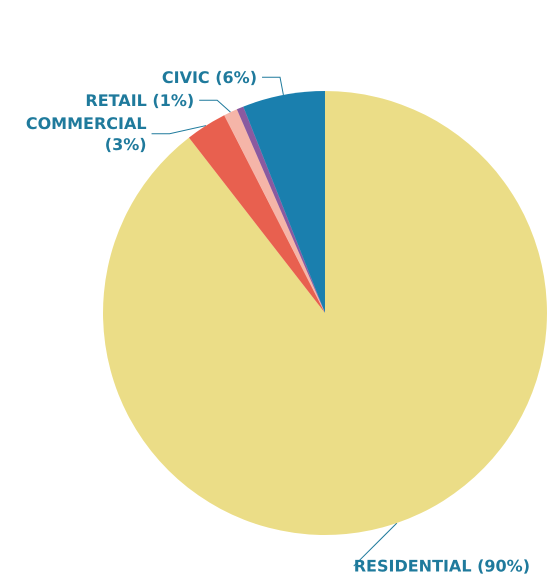 This screenshot has width=554, height=581. Describe the element at coordinates (210, 77) in the screenshot. I see `slice-label: CIVIC (6%)` at that location.